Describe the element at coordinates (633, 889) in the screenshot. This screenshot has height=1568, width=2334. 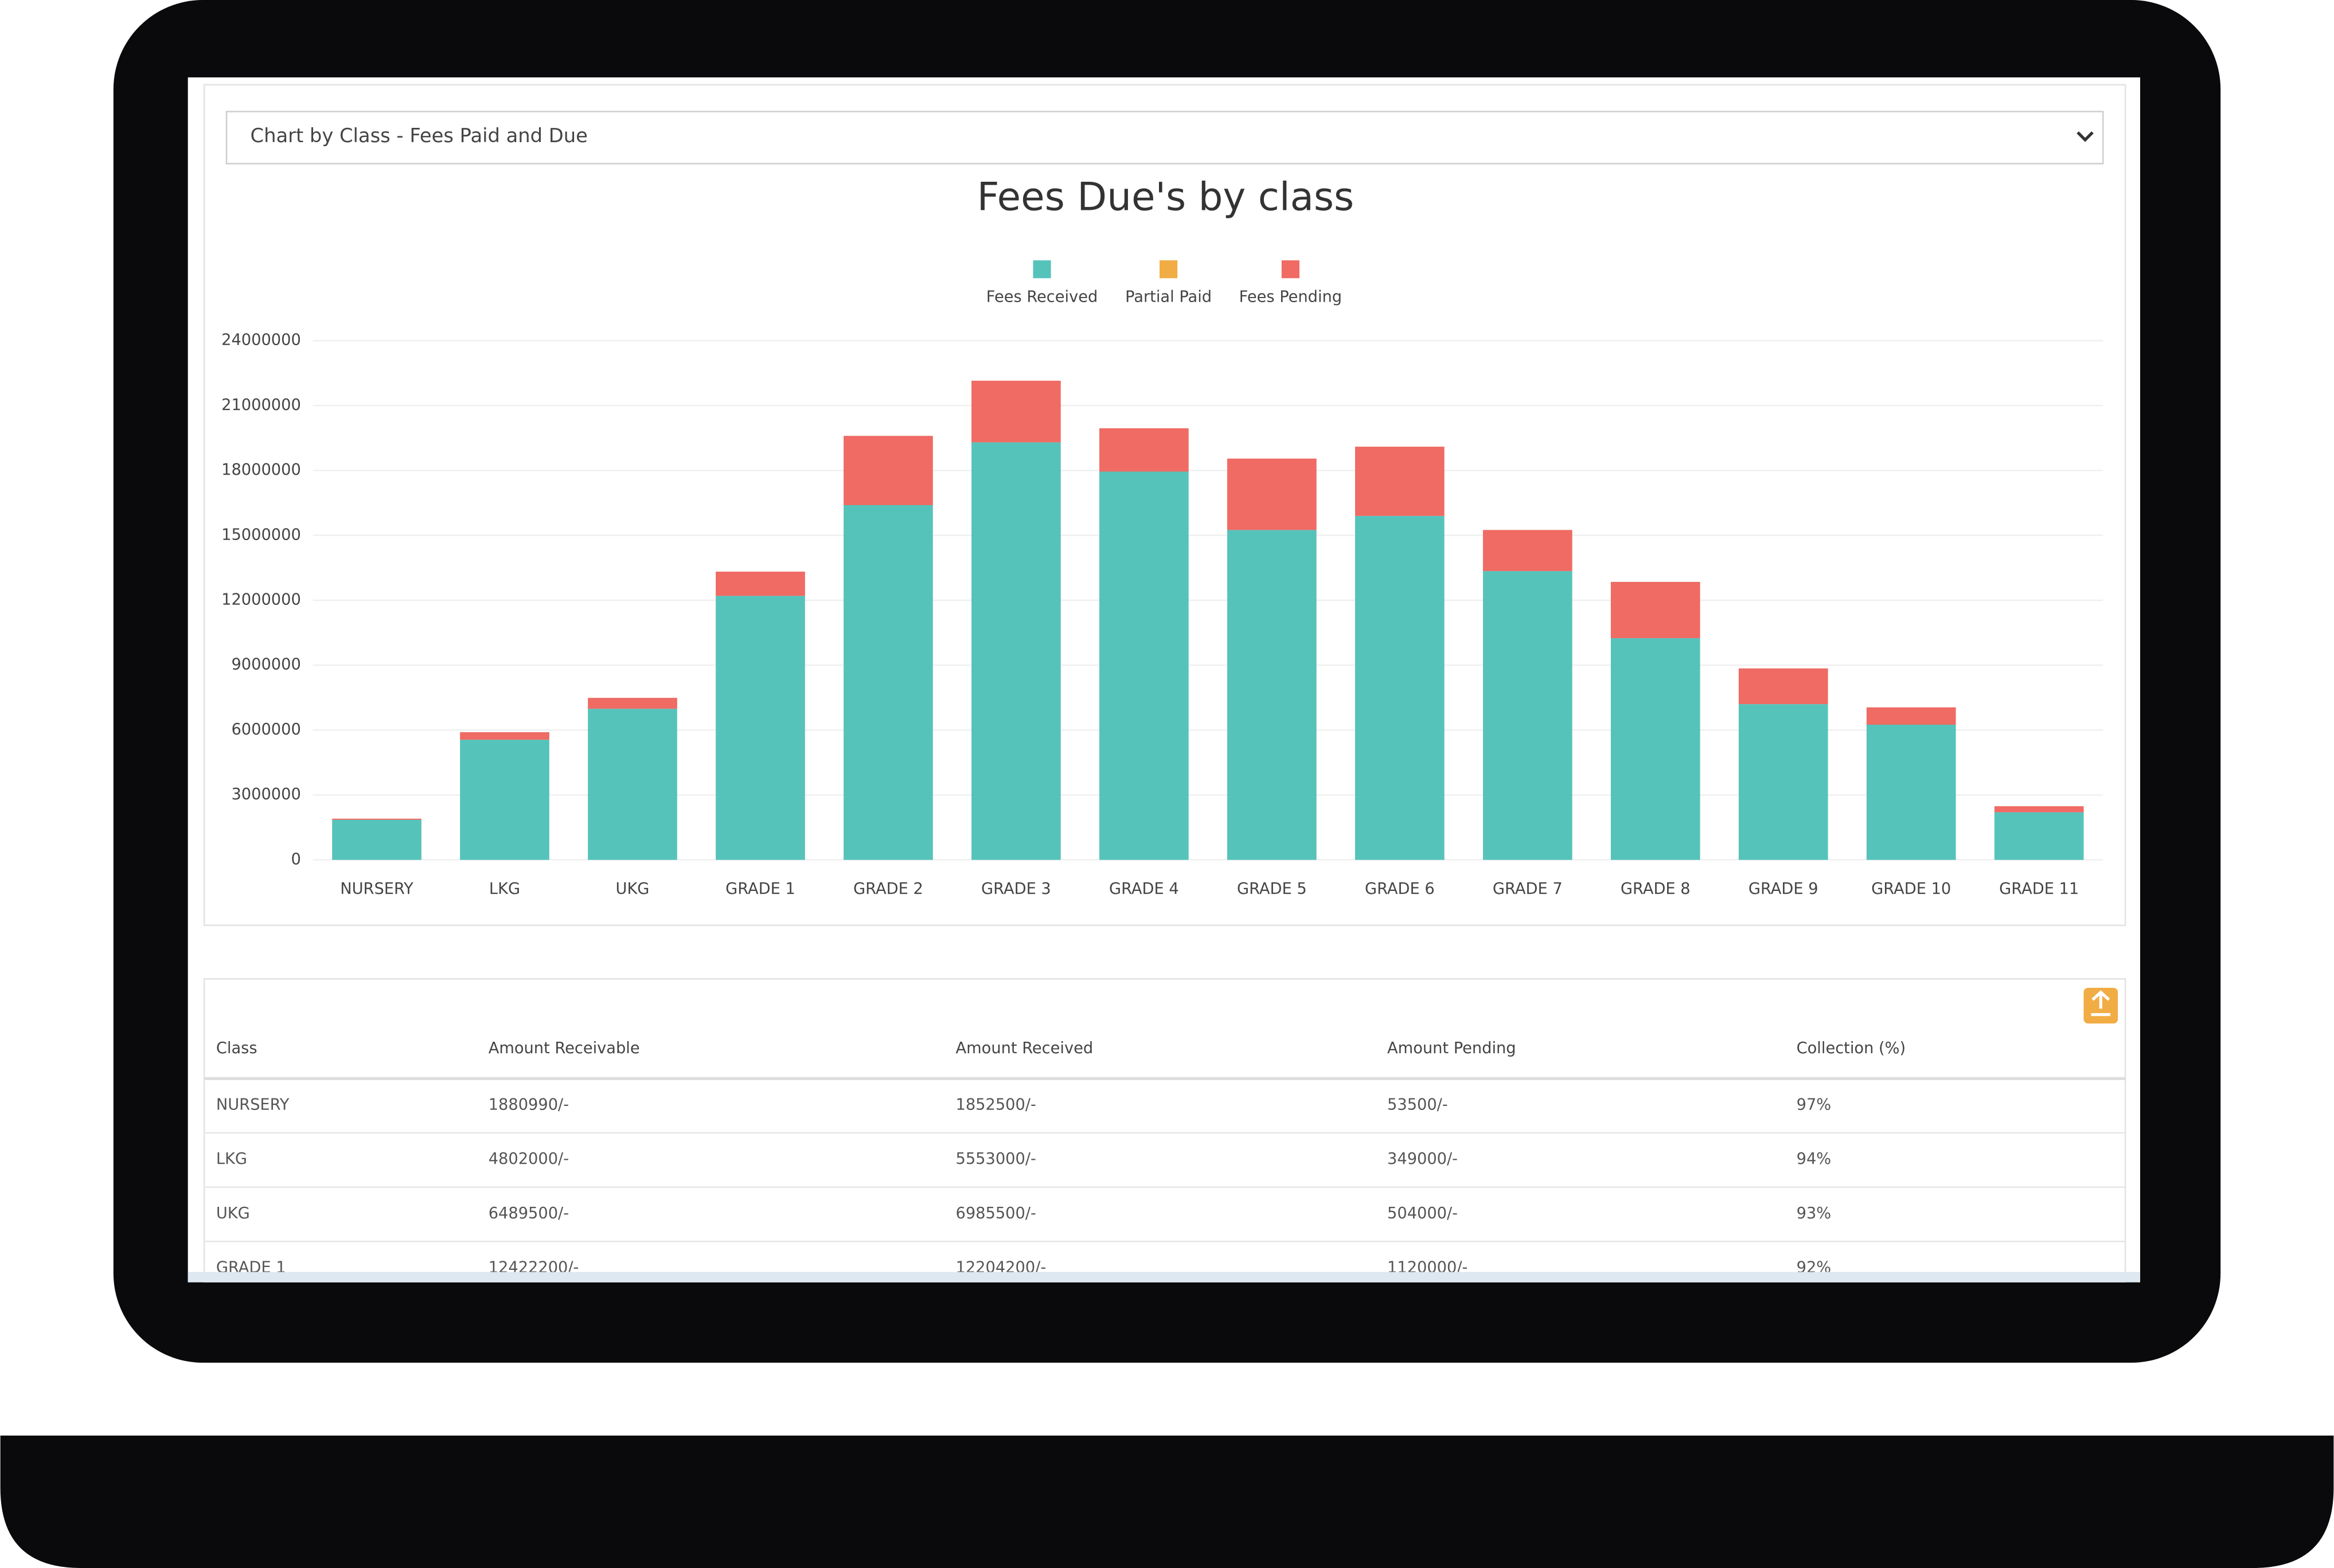
I see `x-tick-label: UKG` at that location.